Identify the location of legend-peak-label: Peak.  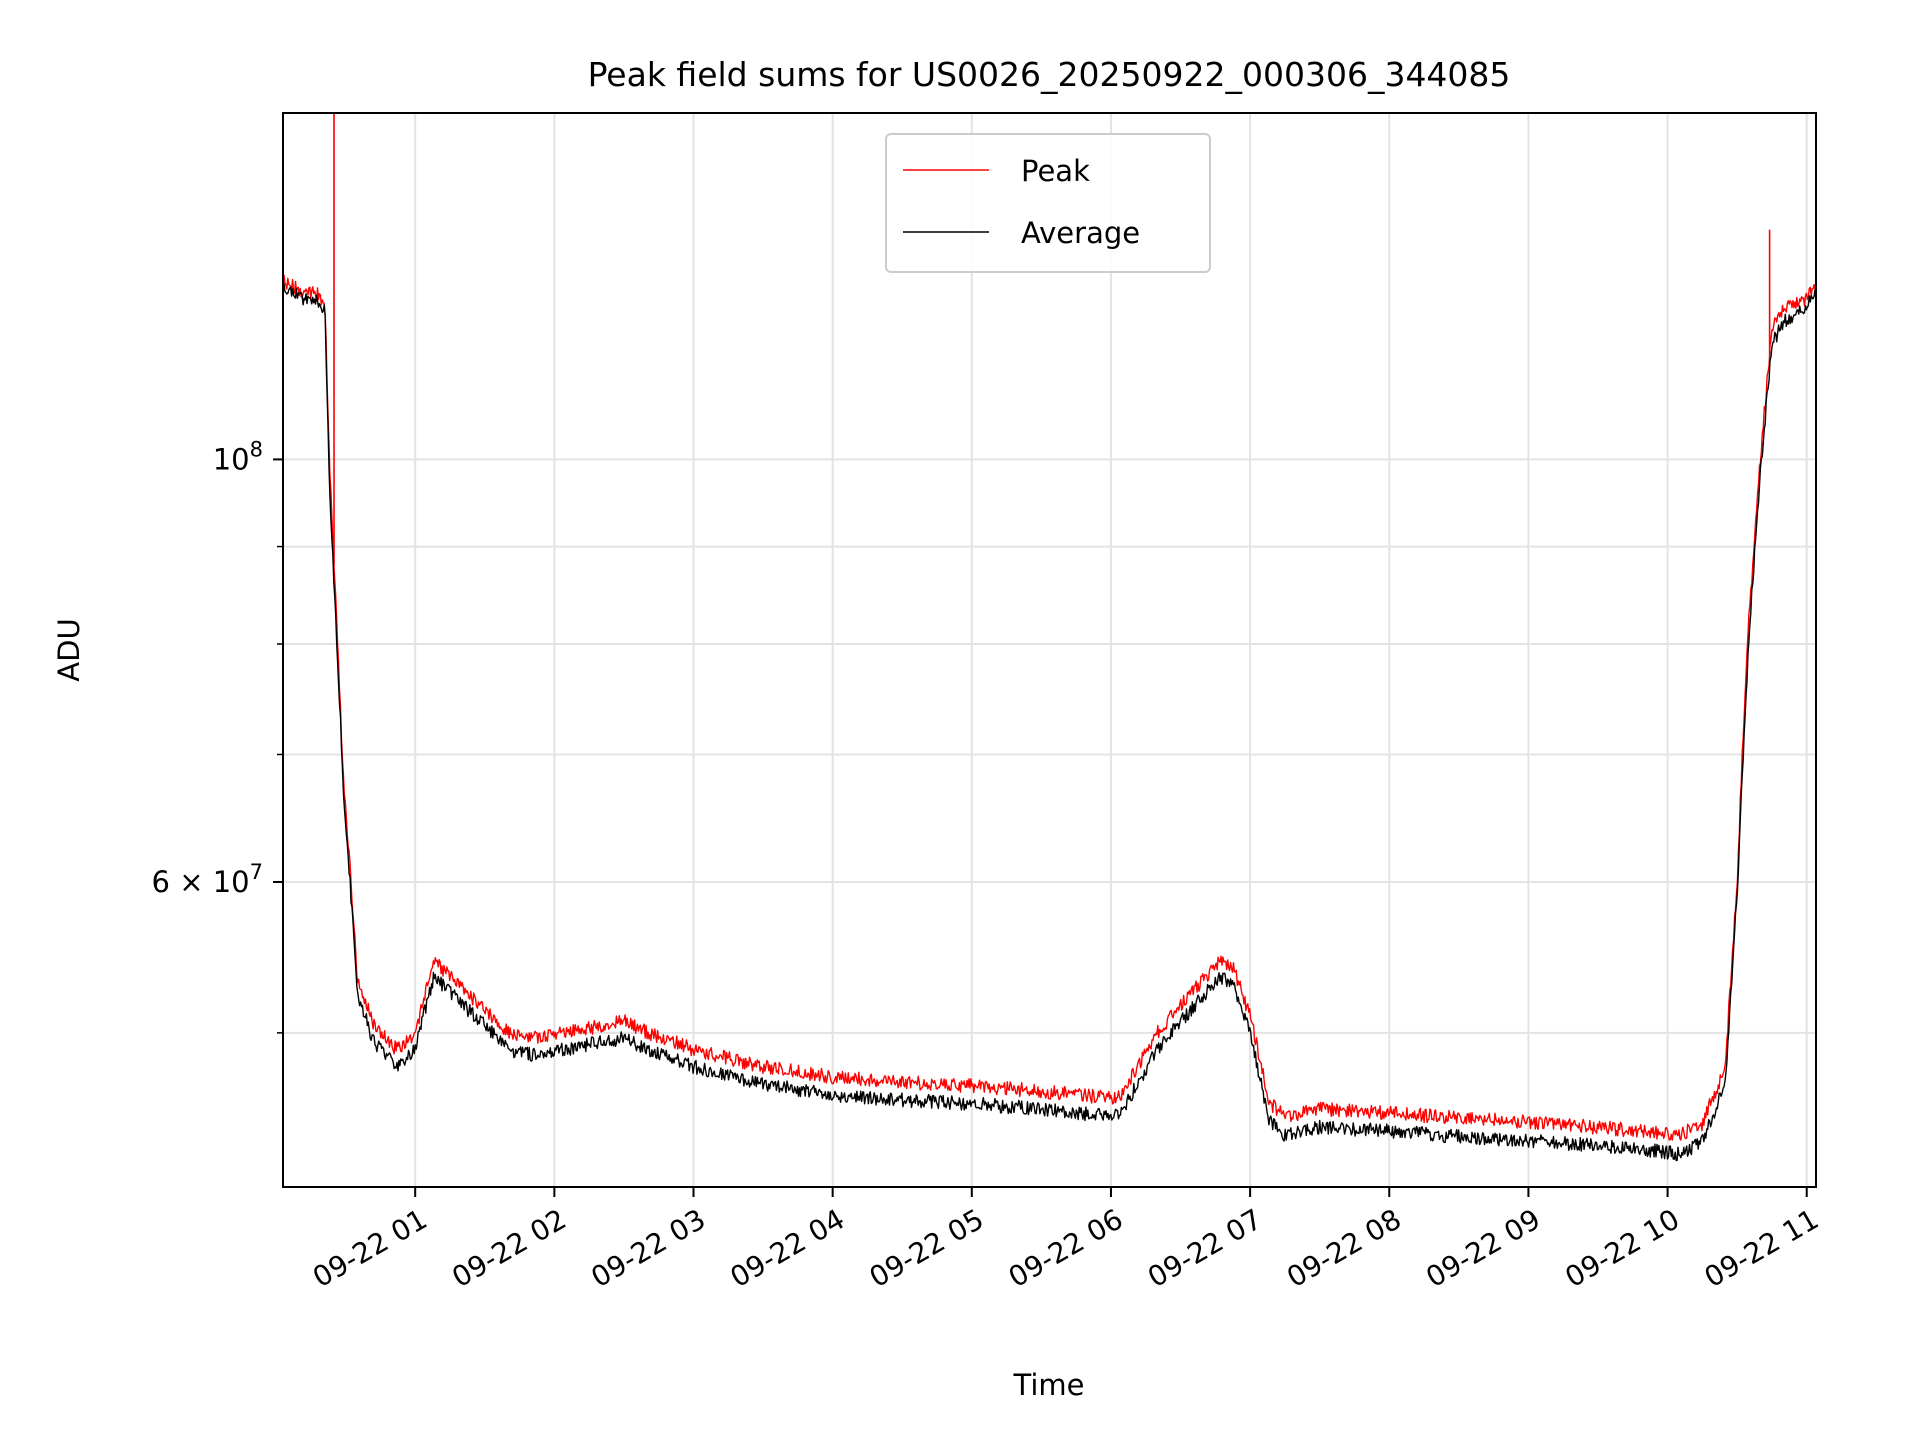
(1055, 171).